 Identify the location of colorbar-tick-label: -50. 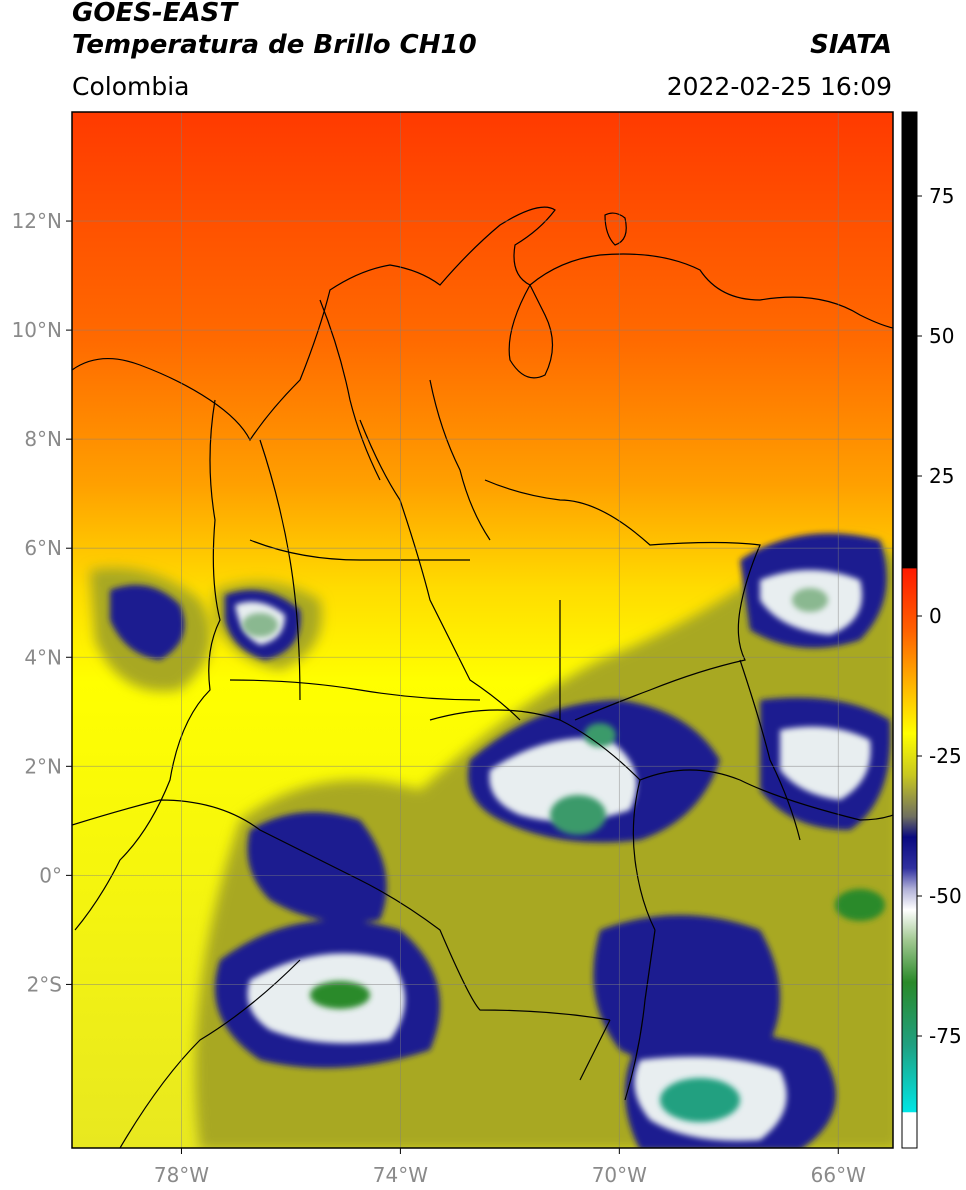
(945, 896).